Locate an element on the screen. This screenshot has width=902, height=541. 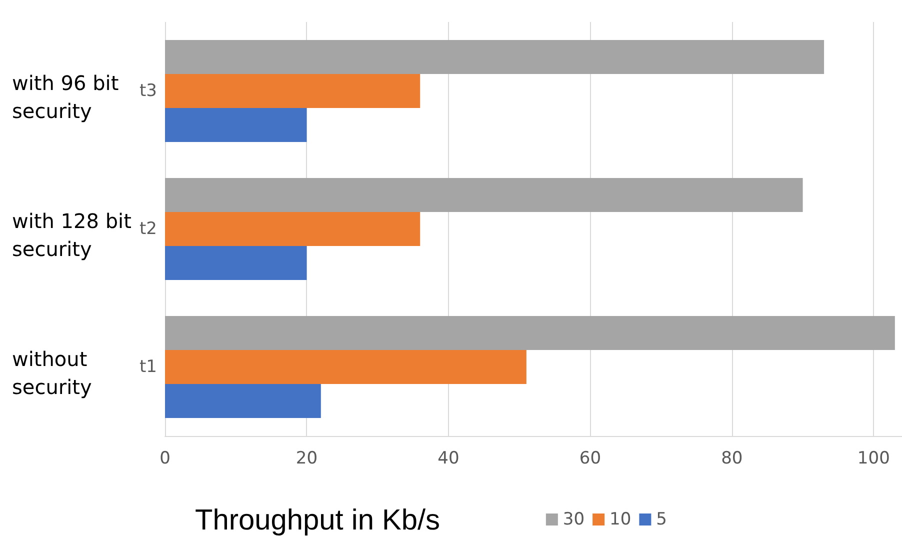
x-tick-label: 20 is located at coordinates (307, 458).